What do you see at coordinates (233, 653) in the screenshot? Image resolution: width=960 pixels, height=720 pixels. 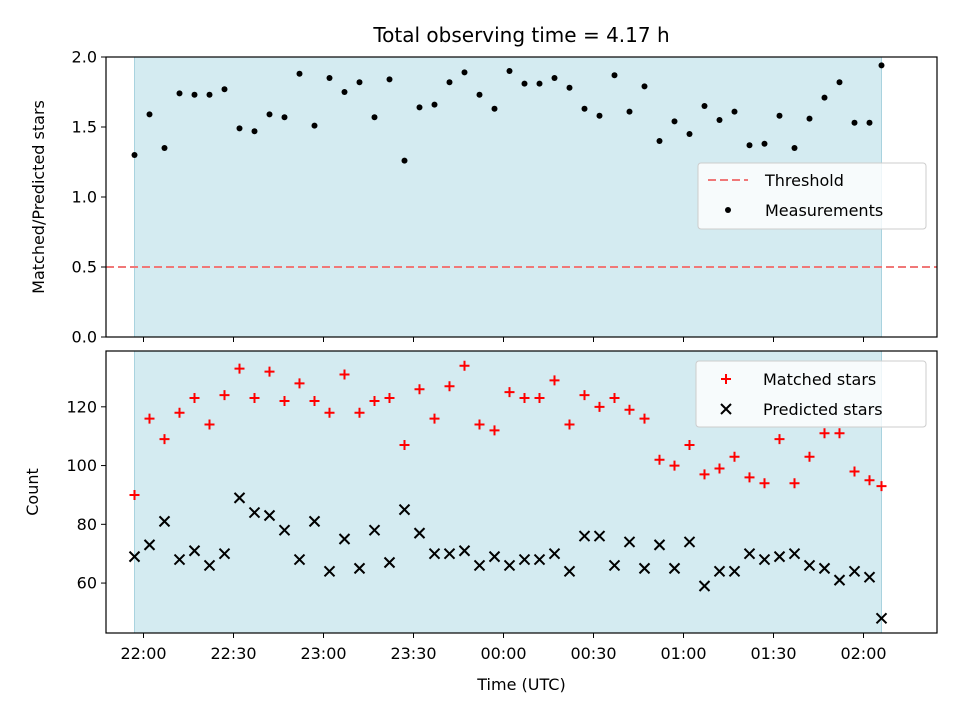 I see `x-tick-label: 22:30` at bounding box center [233, 653].